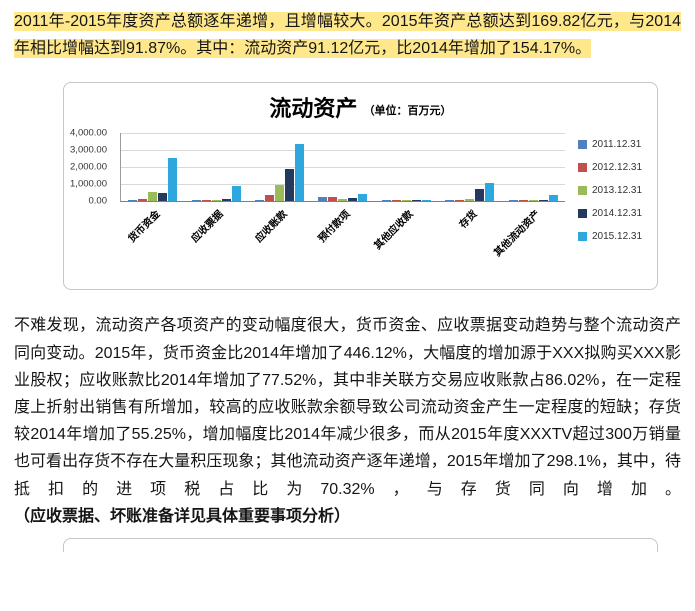  I want to click on category-labels: 货币资金 应收票据 应收账款 预付款项 其他应收款 存货 其他流动资产, so click(342, 245).